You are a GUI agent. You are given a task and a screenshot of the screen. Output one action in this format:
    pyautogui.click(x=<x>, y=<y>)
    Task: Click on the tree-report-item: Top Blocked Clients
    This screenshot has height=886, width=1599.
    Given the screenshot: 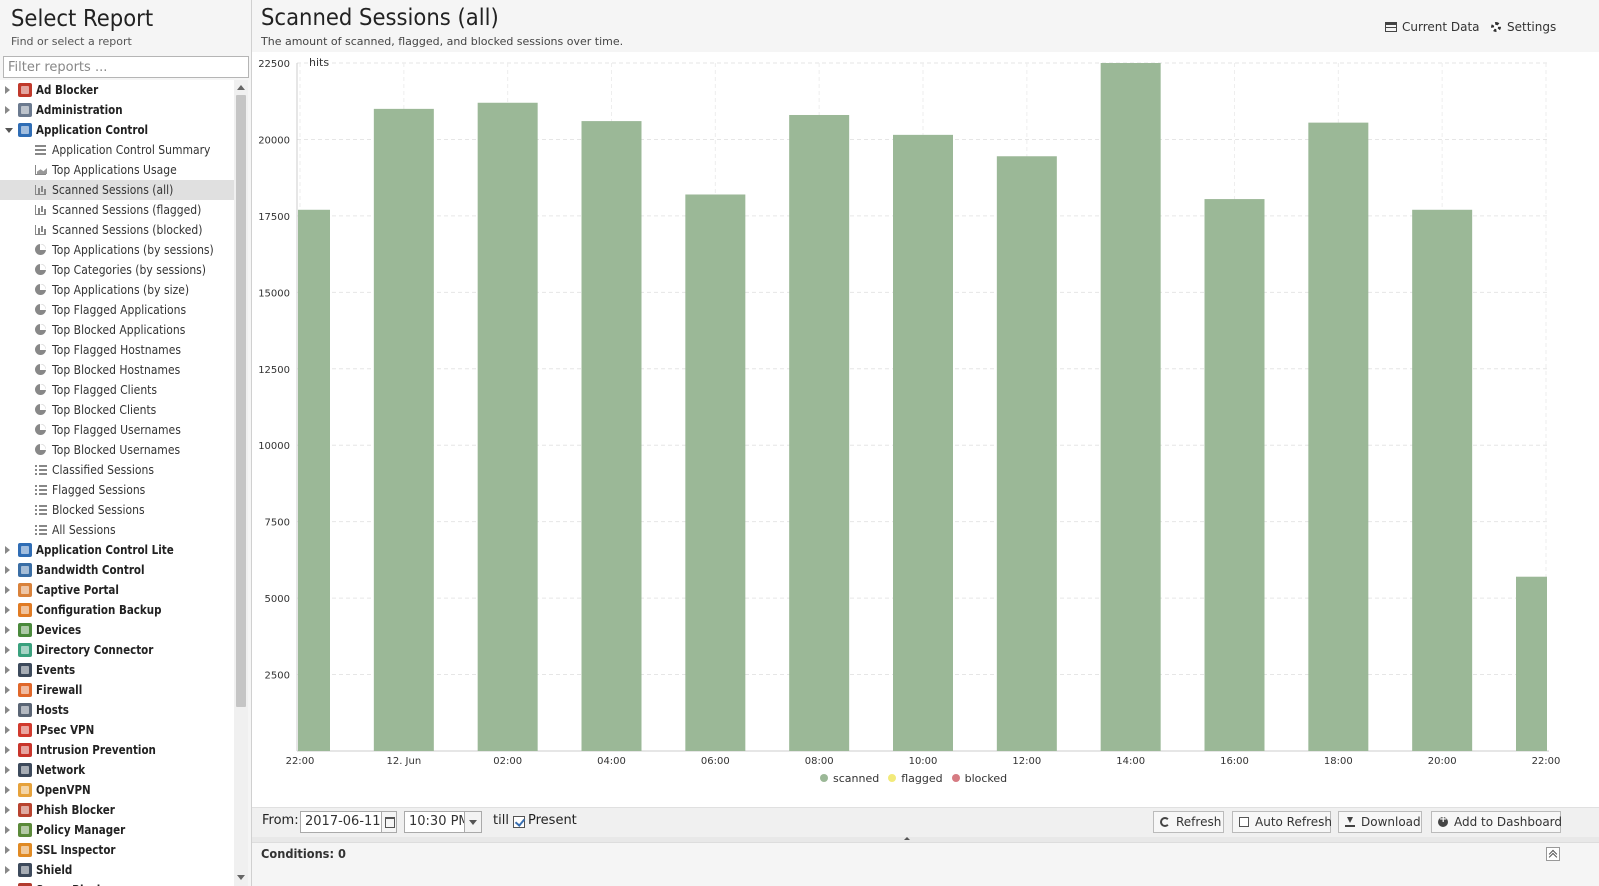 What is the action you would take?
    pyautogui.click(x=118, y=410)
    